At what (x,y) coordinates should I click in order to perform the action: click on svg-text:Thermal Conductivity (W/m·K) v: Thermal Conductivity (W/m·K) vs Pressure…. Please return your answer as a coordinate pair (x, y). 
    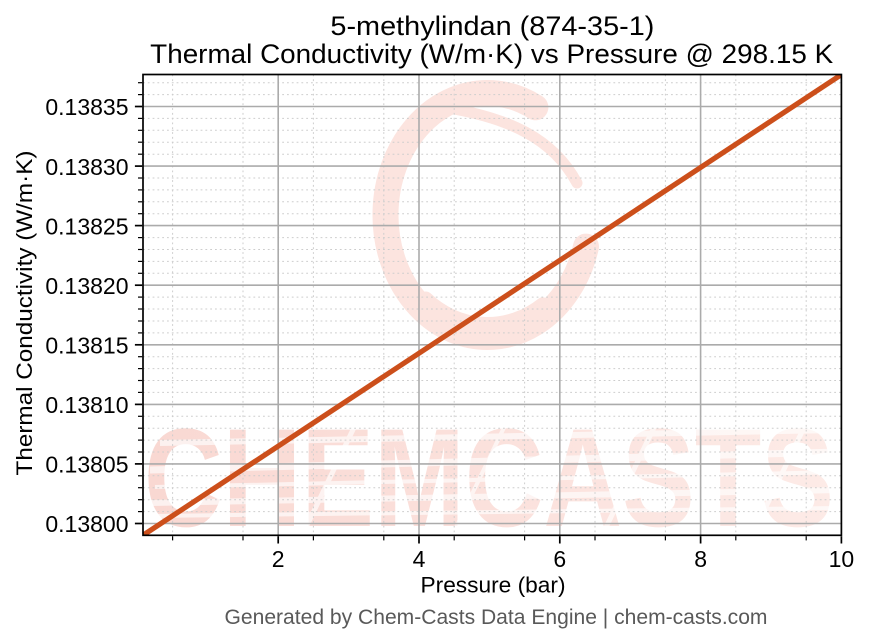
    Looking at the image, I should click on (491, 54).